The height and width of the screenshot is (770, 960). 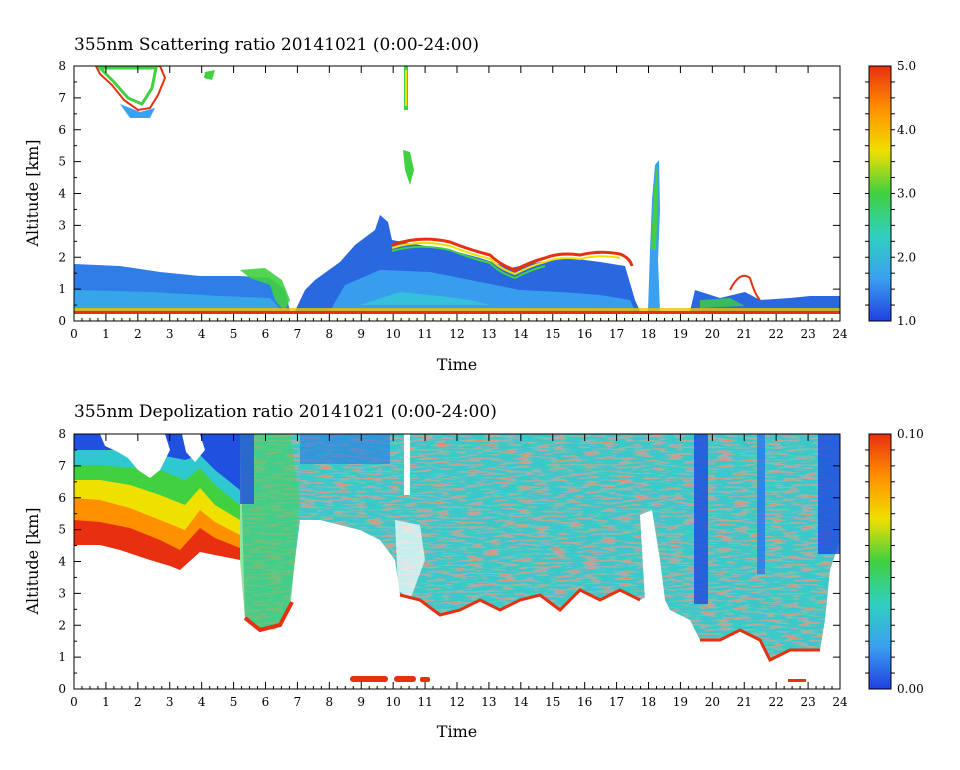 I want to click on colorbar-ticks: 1.0 2.0 3.0 4.0 5.0, so click(x=890, y=193).